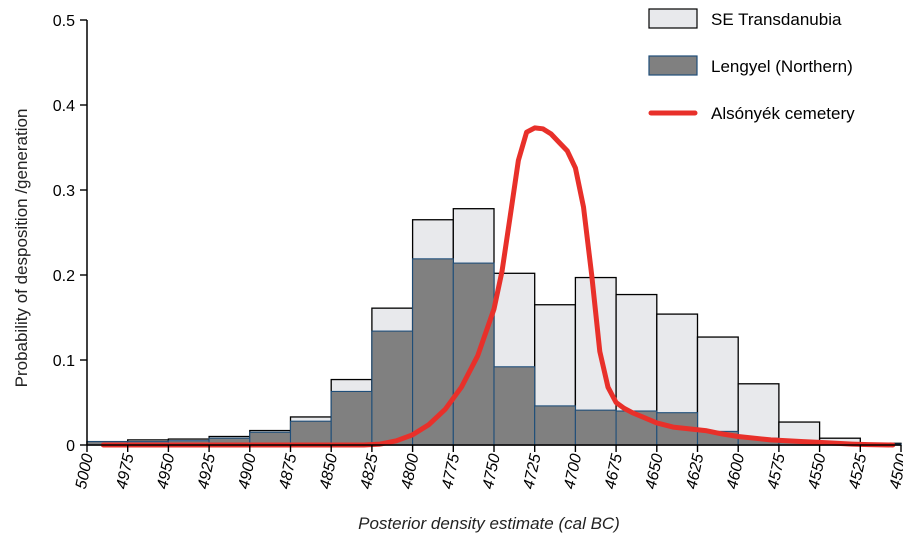  I want to click on legend-label-se-transdanubia: SE Transdanubia, so click(776, 19).